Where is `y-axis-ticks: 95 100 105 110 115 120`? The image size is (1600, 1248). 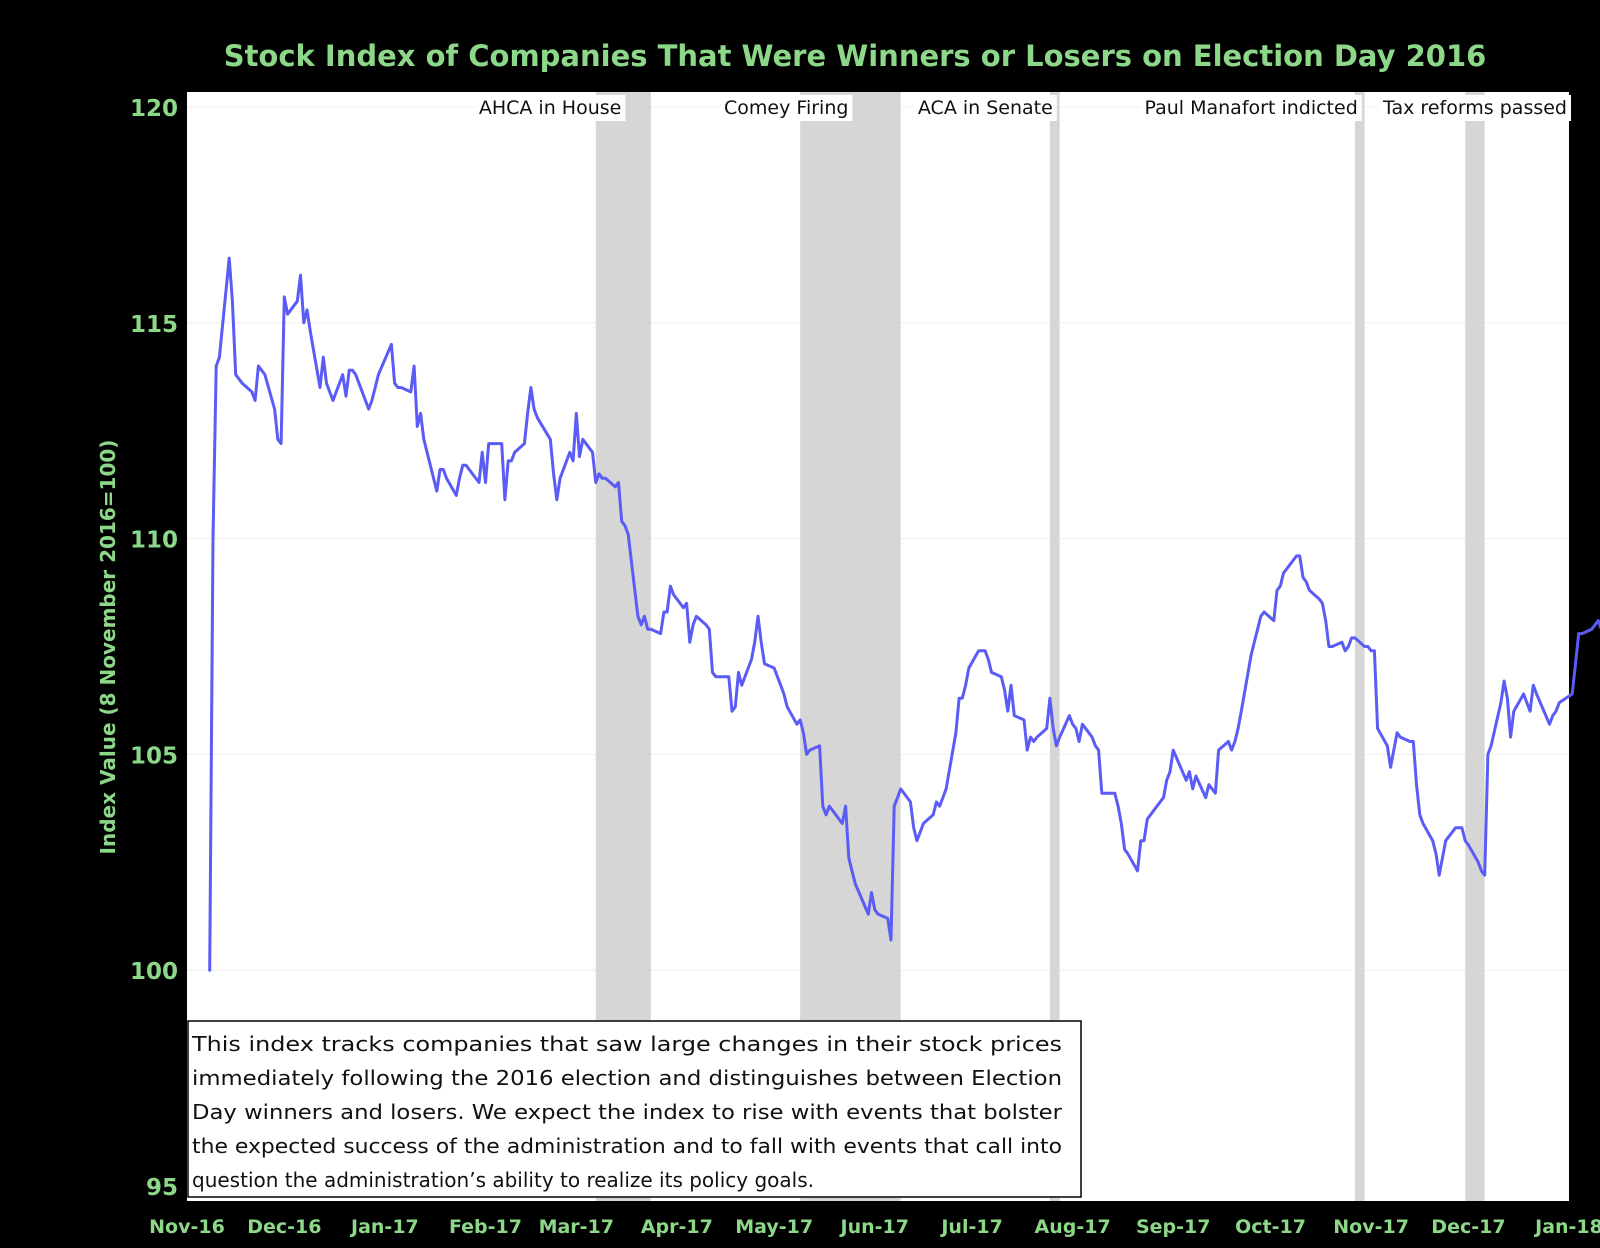
y-axis-ticks: 95 100 105 110 115 120 is located at coordinates (154, 648).